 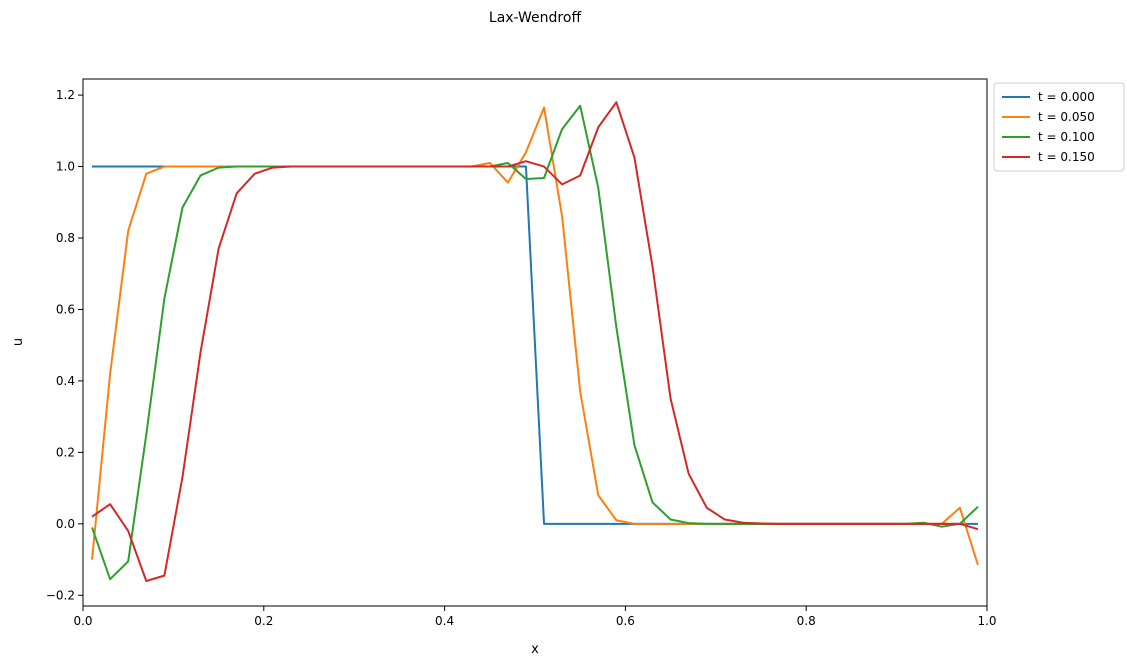 What do you see at coordinates (65, 452) in the screenshot?
I see `y-tick-label: 0.2` at bounding box center [65, 452].